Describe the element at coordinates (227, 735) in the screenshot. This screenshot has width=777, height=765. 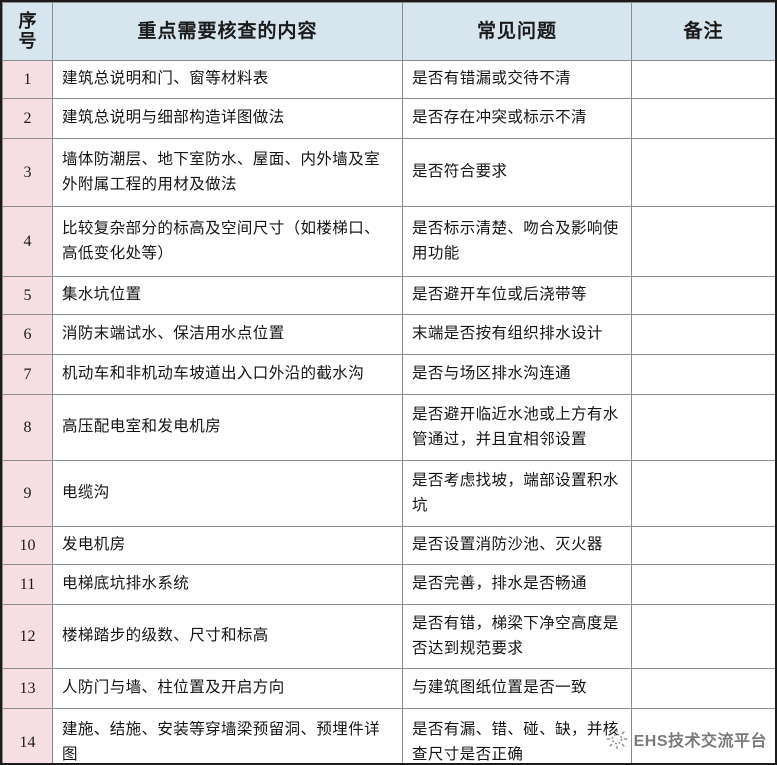
I see `row-content: 建施、结施、安装等穿墙梁预留洞、预埋件详图` at that location.